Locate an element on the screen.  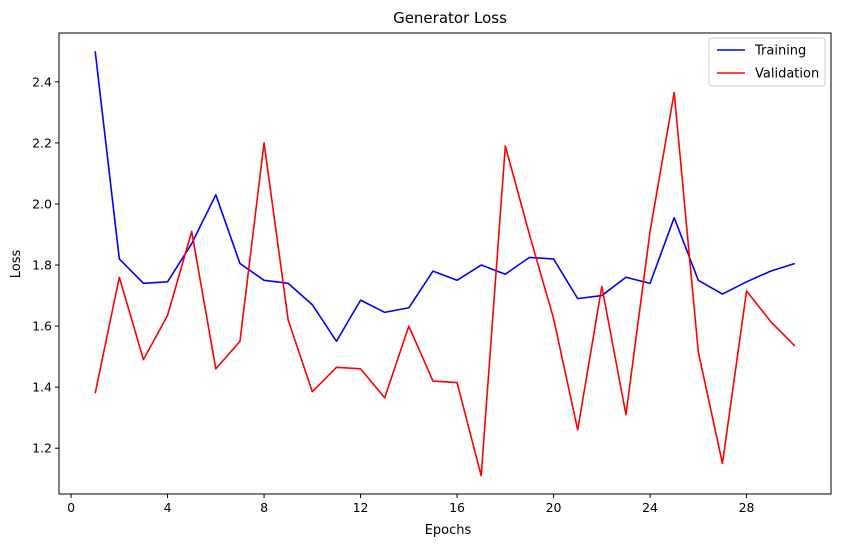
legend-label-validation: Validation is located at coordinates (787, 74).